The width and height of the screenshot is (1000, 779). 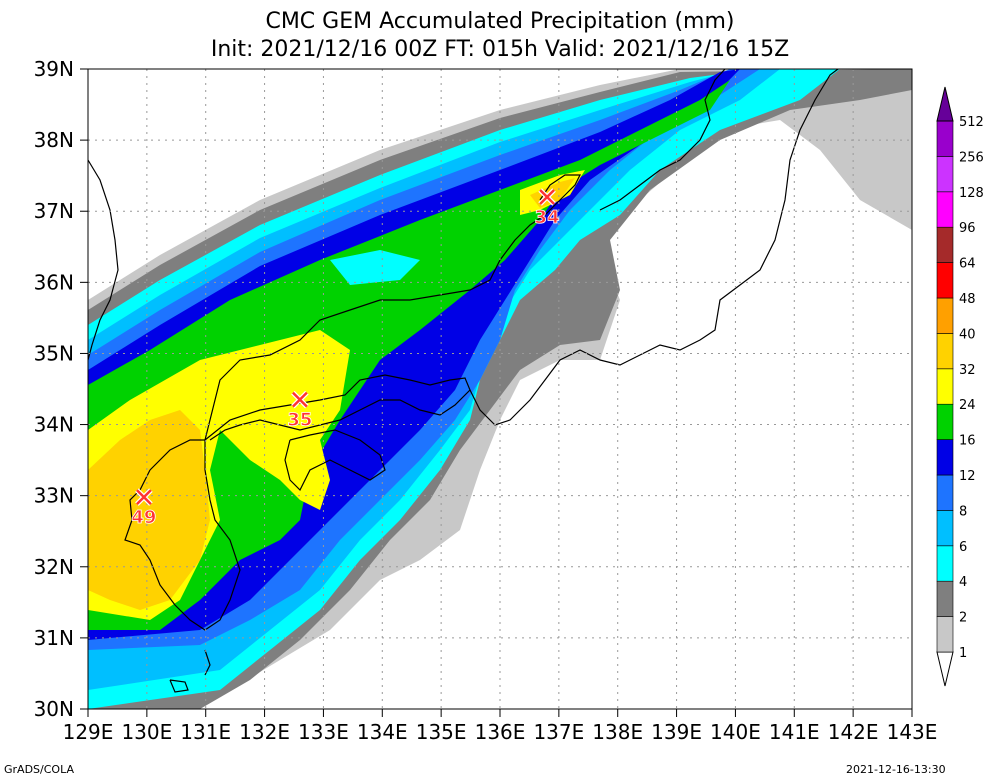 What do you see at coordinates (617, 732) in the screenshot?
I see `lon-tick-label: 138E` at bounding box center [617, 732].